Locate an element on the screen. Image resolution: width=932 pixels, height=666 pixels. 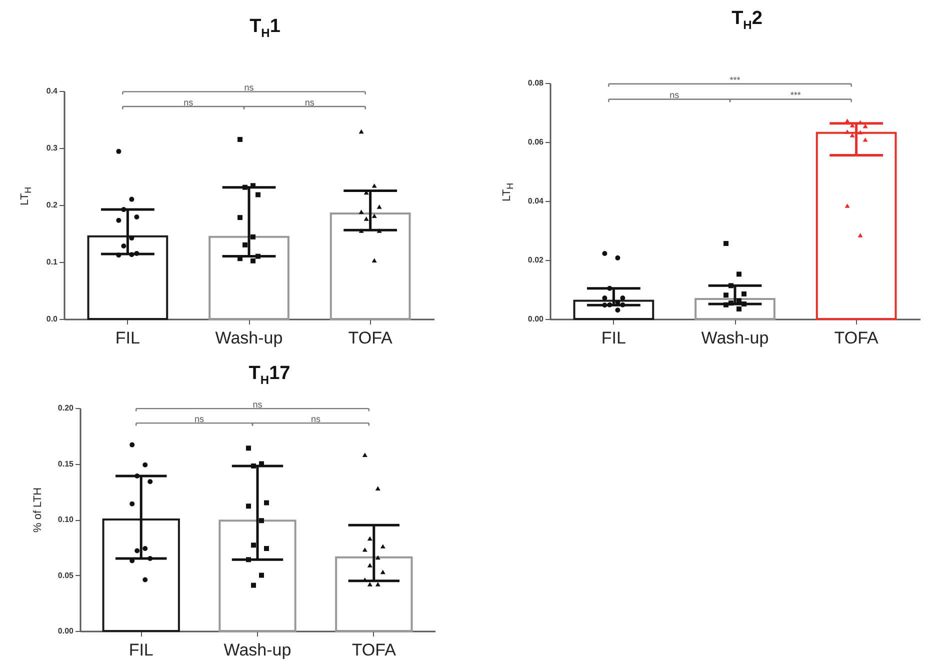
y-tick-label: 0.4 is located at coordinates (52, 91).